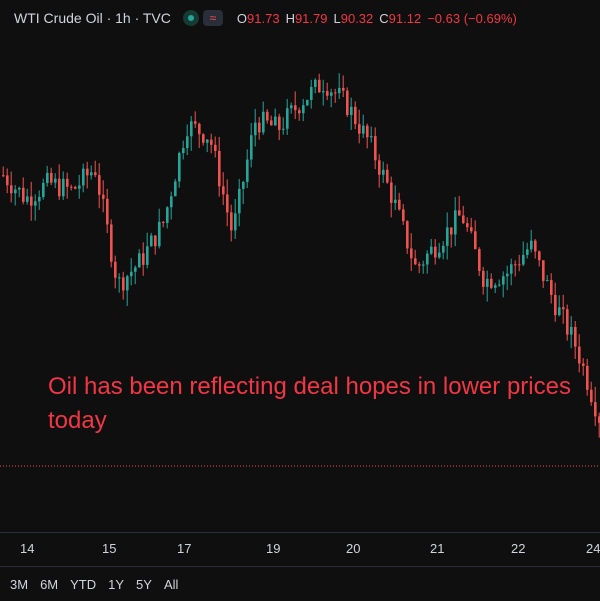  What do you see at coordinates (171, 584) in the screenshot?
I see `range-all-button: All` at bounding box center [171, 584].